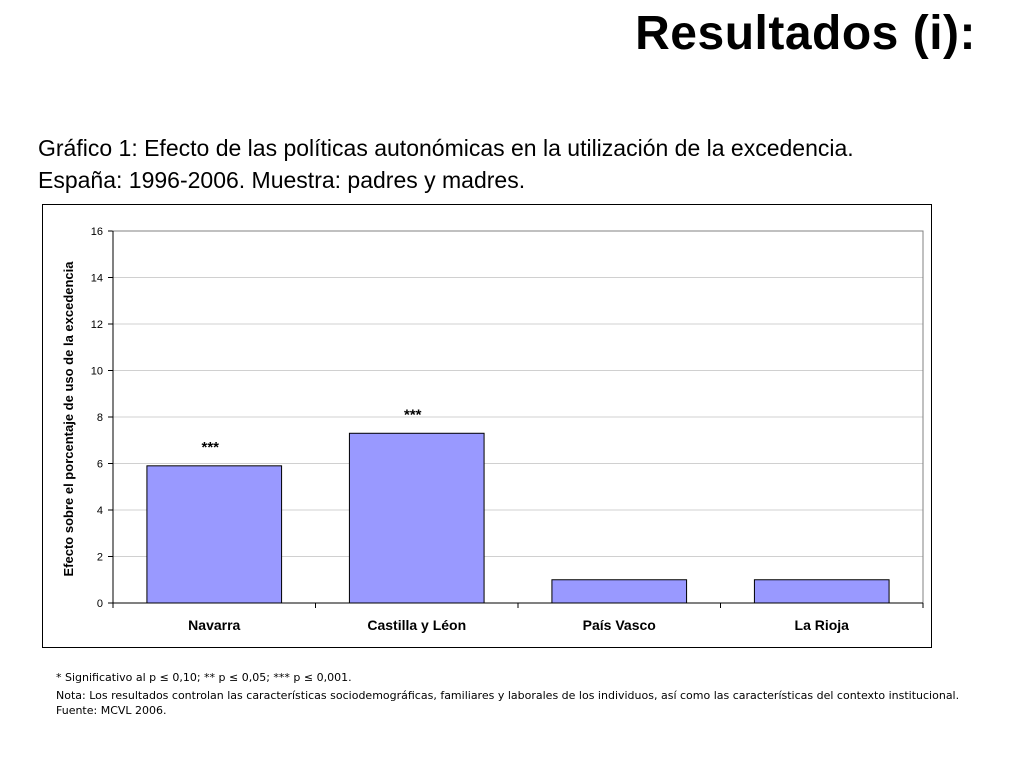  Describe the element at coordinates (97, 279) in the screenshot. I see `y-tick-label: 14` at that location.